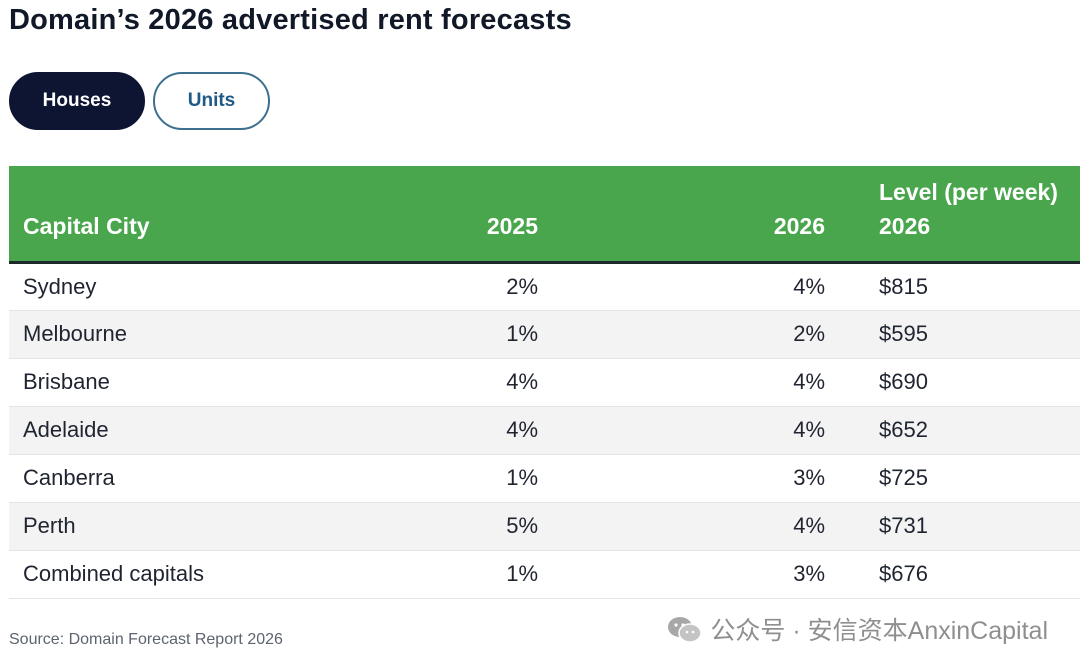 This screenshot has height=671, width=1080. What do you see at coordinates (697, 334) in the screenshot?
I see `cell-2026: 2%` at bounding box center [697, 334].